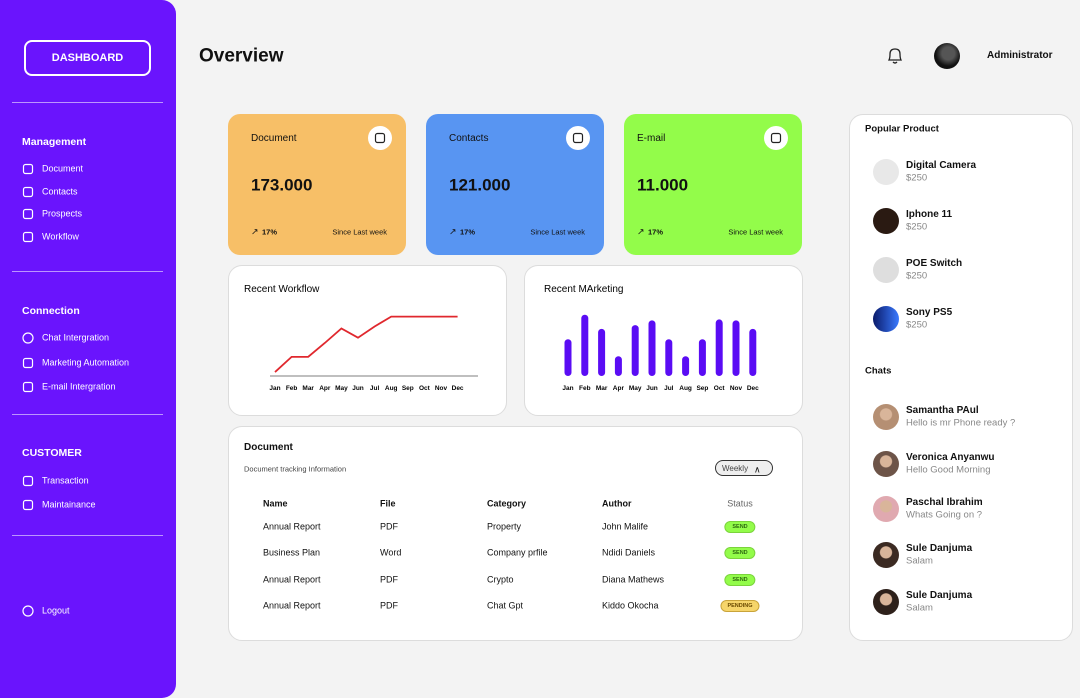 This screenshot has height=698, width=1080. Describe the element at coordinates (878, 371) in the screenshot. I see `chats-title: Chats` at that location.